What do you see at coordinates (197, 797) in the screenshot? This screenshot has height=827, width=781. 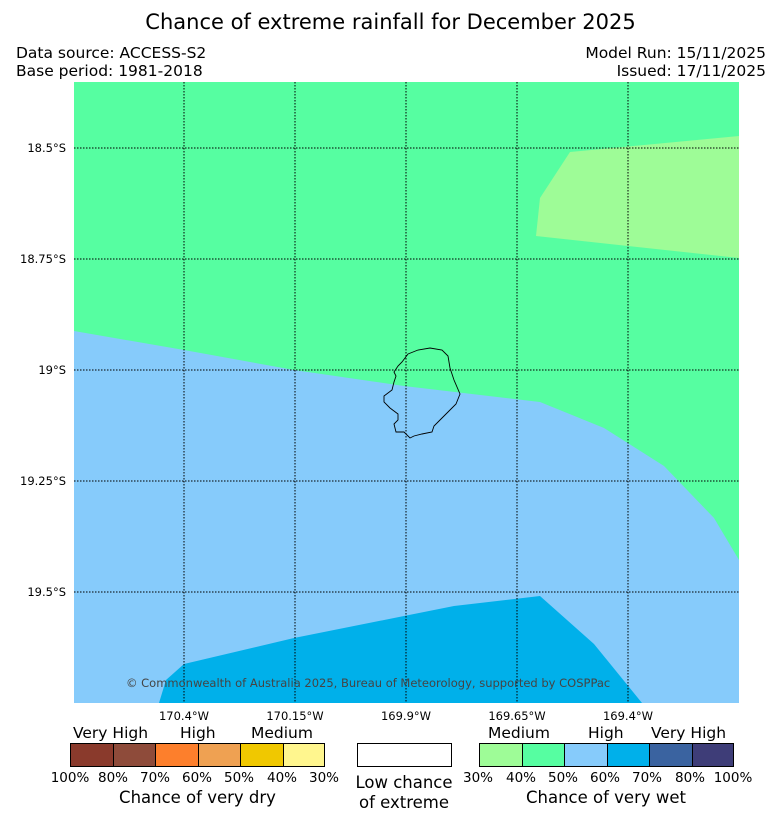 I see `legend-dry-title: Chance of very dry` at bounding box center [197, 797].